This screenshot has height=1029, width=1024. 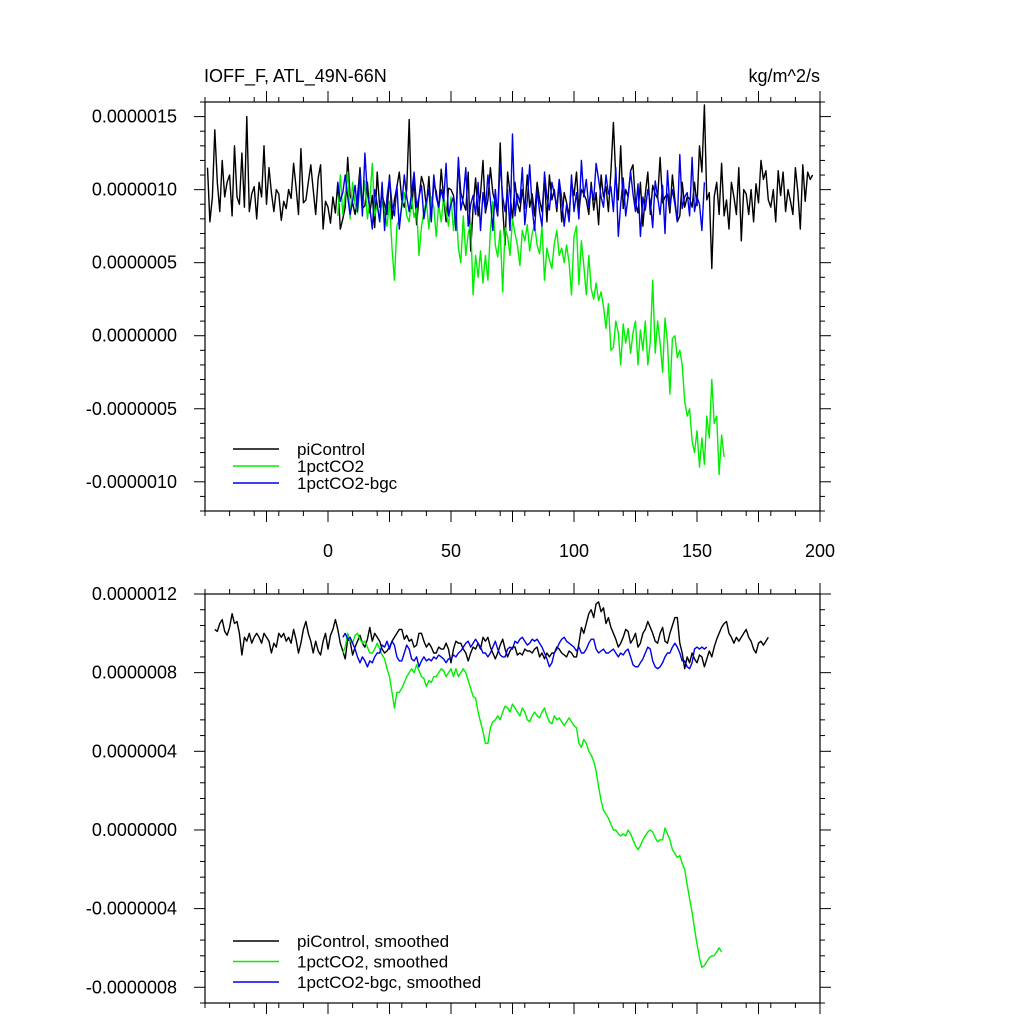 What do you see at coordinates (574, 551) in the screenshot?
I see `x-tick-label: 100` at bounding box center [574, 551].